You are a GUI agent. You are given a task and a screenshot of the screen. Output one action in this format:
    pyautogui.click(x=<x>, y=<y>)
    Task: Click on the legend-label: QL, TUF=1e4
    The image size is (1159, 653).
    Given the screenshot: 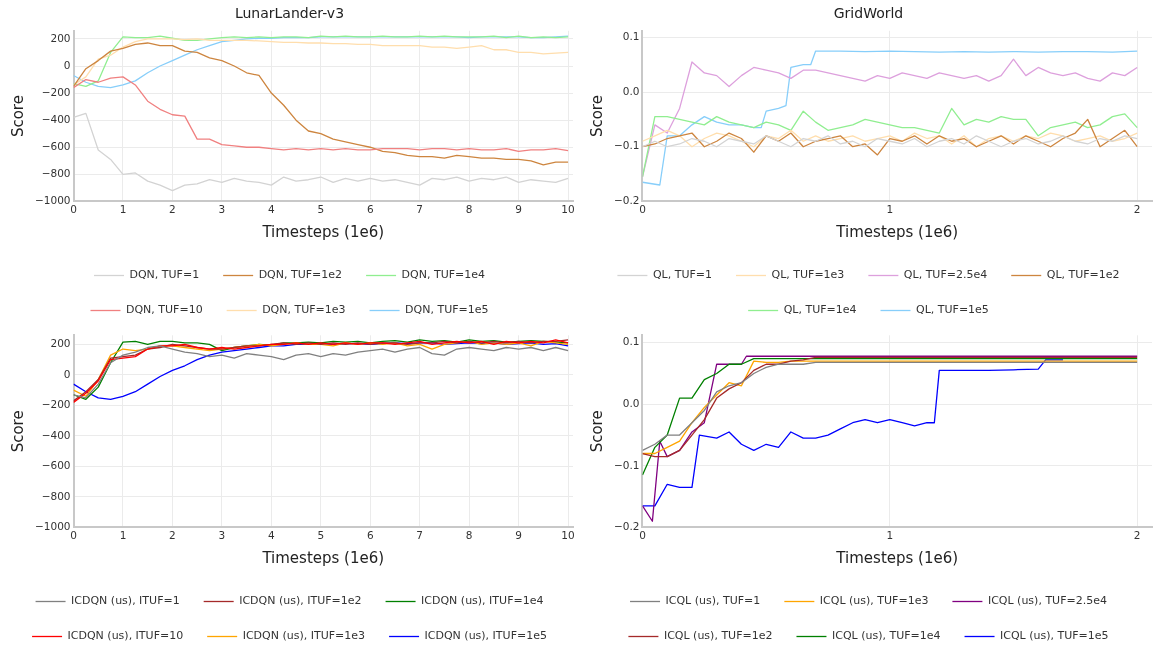 What is the action you would take?
    pyautogui.click(x=820, y=310)
    